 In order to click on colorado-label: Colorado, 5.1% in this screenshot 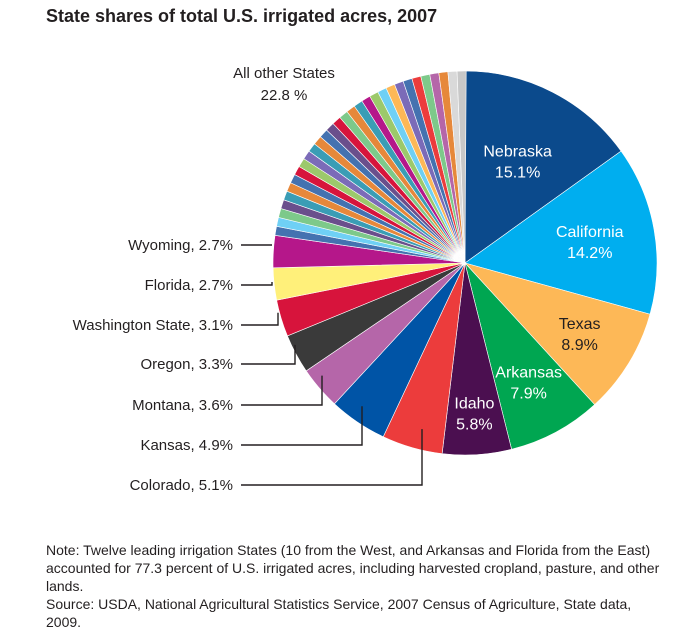, I will do `click(181, 485)`.